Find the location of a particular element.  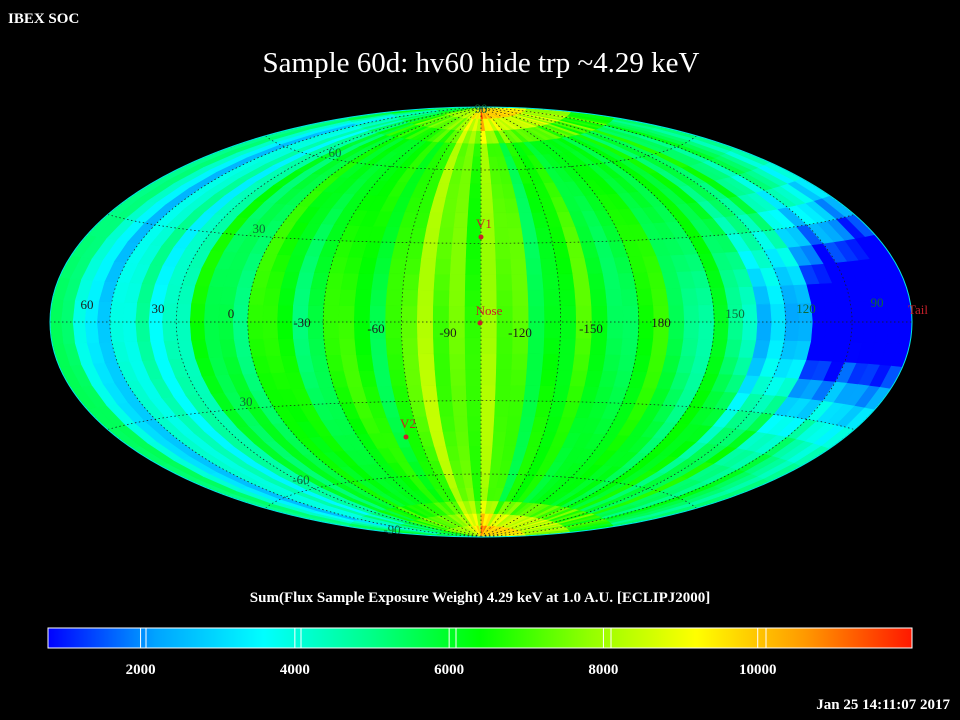

colorbar-tick-label: 6000 is located at coordinates (449, 670).